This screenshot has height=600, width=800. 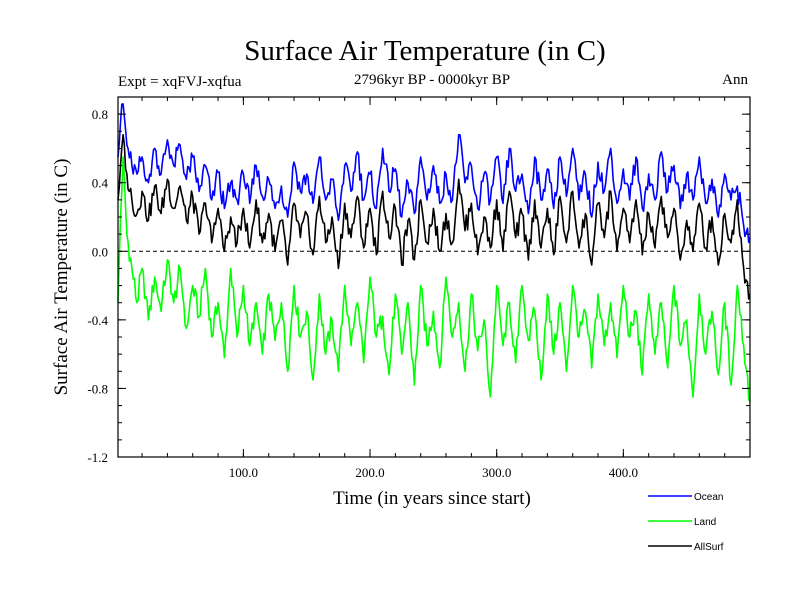 I want to click on y-tick-label: 0.4, so click(x=100, y=183).